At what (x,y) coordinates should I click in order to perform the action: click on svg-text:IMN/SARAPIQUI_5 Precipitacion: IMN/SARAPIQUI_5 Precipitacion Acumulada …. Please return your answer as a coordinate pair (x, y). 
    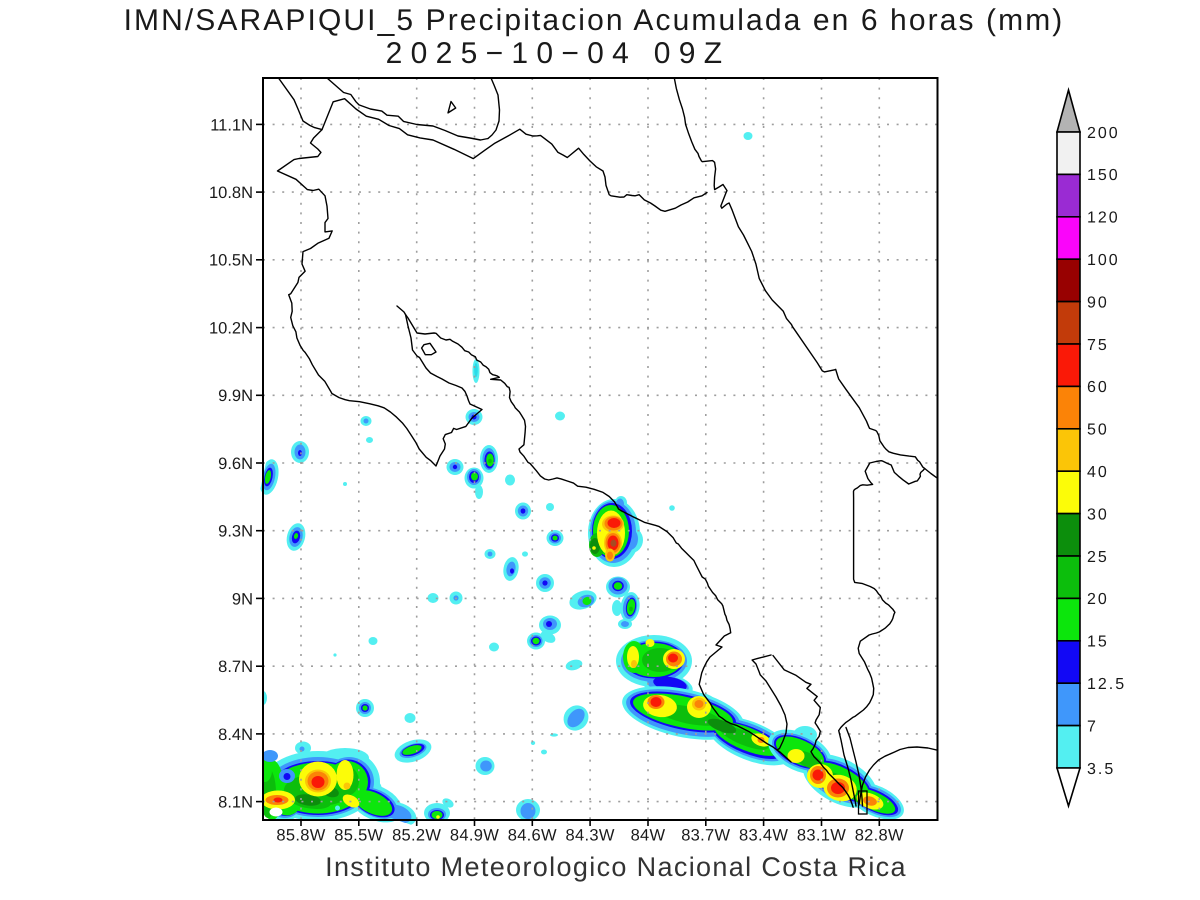
    Looking at the image, I should click on (594, 20).